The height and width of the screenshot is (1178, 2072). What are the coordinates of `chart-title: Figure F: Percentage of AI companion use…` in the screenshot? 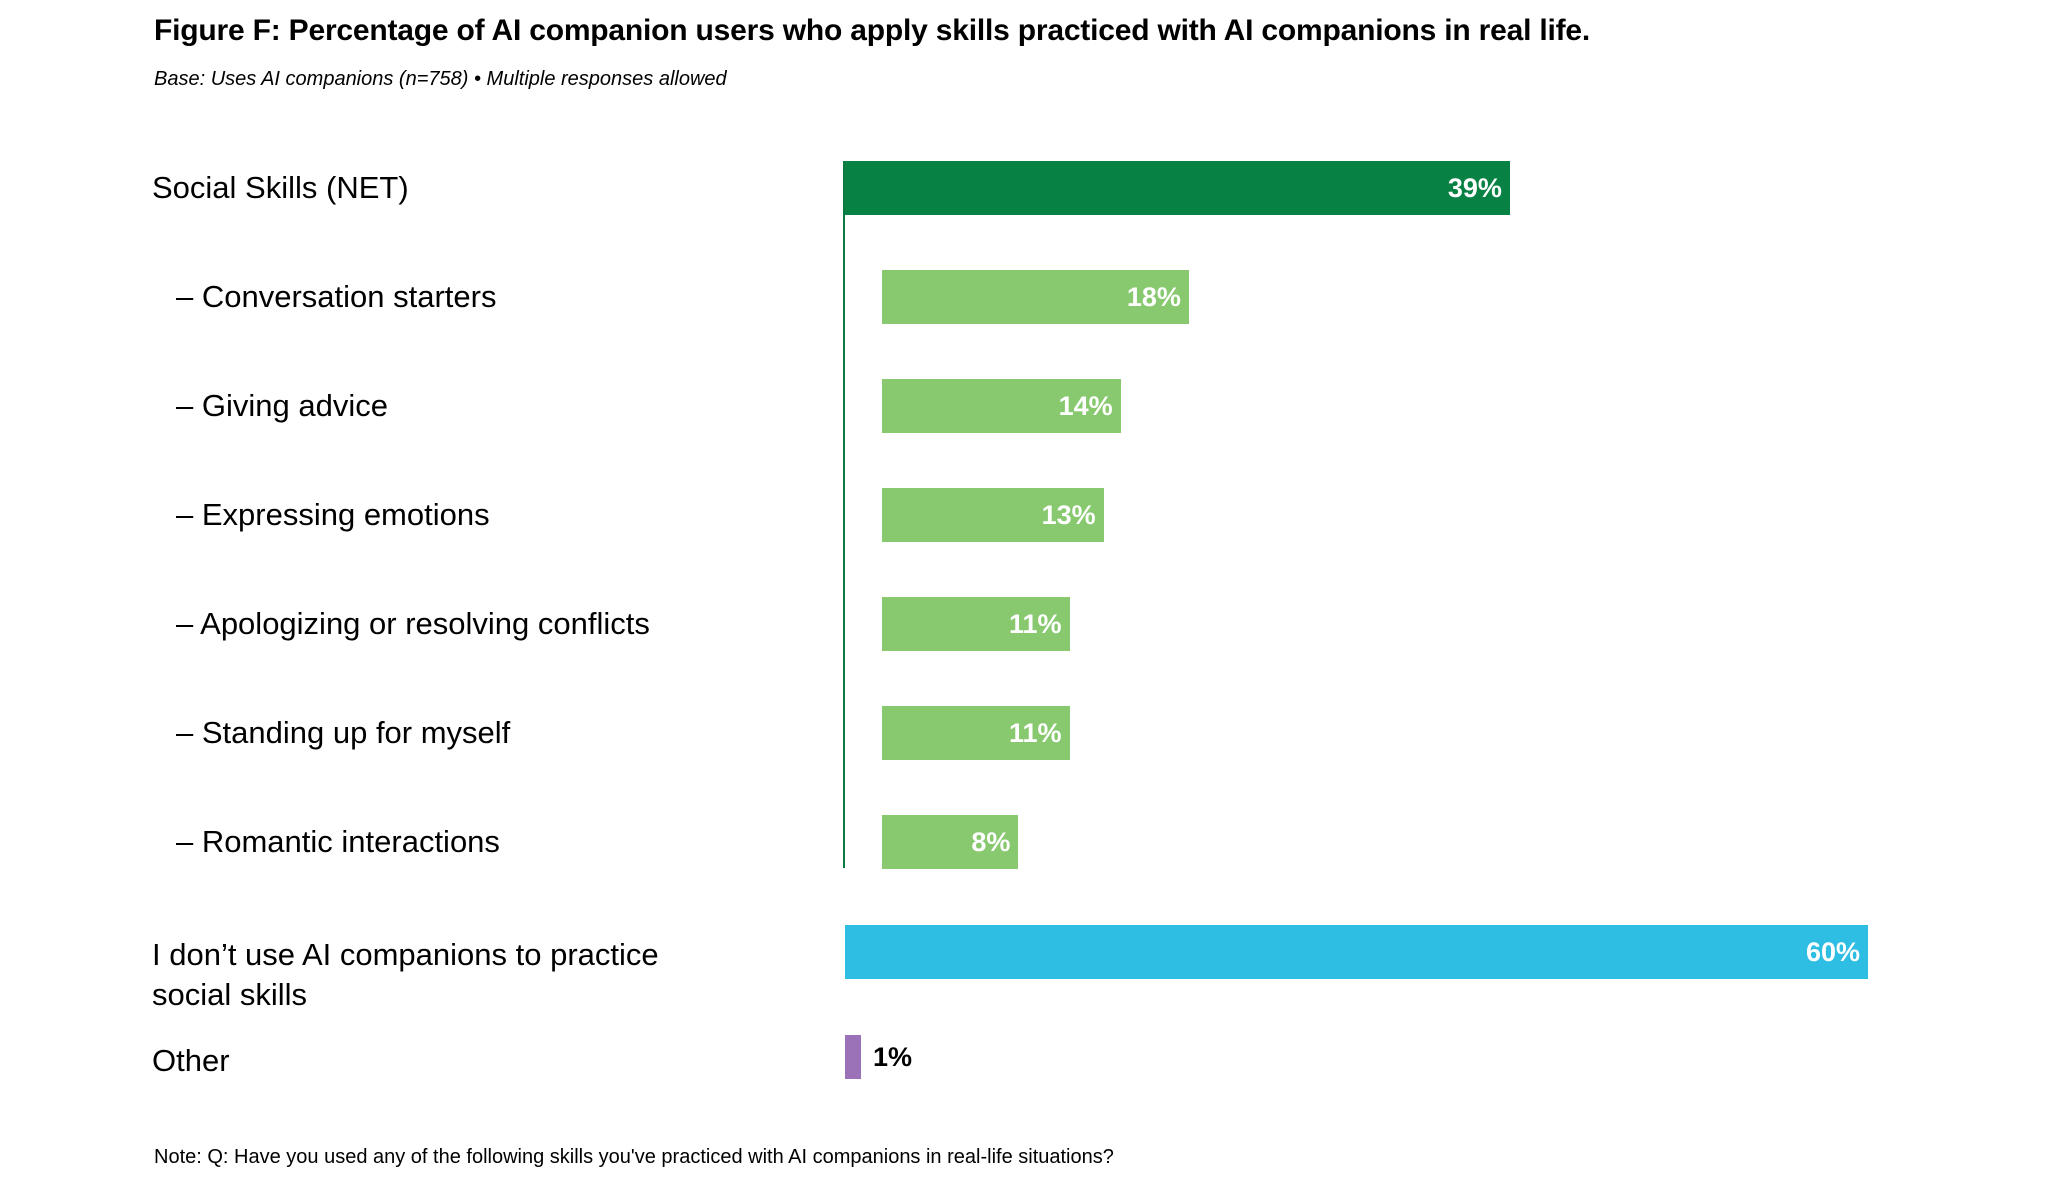 It's located at (872, 30).